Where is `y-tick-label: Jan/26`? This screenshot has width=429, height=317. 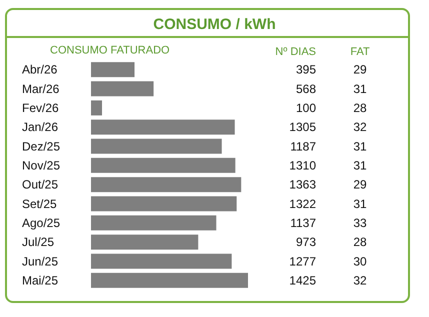 y-tick-label: Jan/26 is located at coordinates (40, 127).